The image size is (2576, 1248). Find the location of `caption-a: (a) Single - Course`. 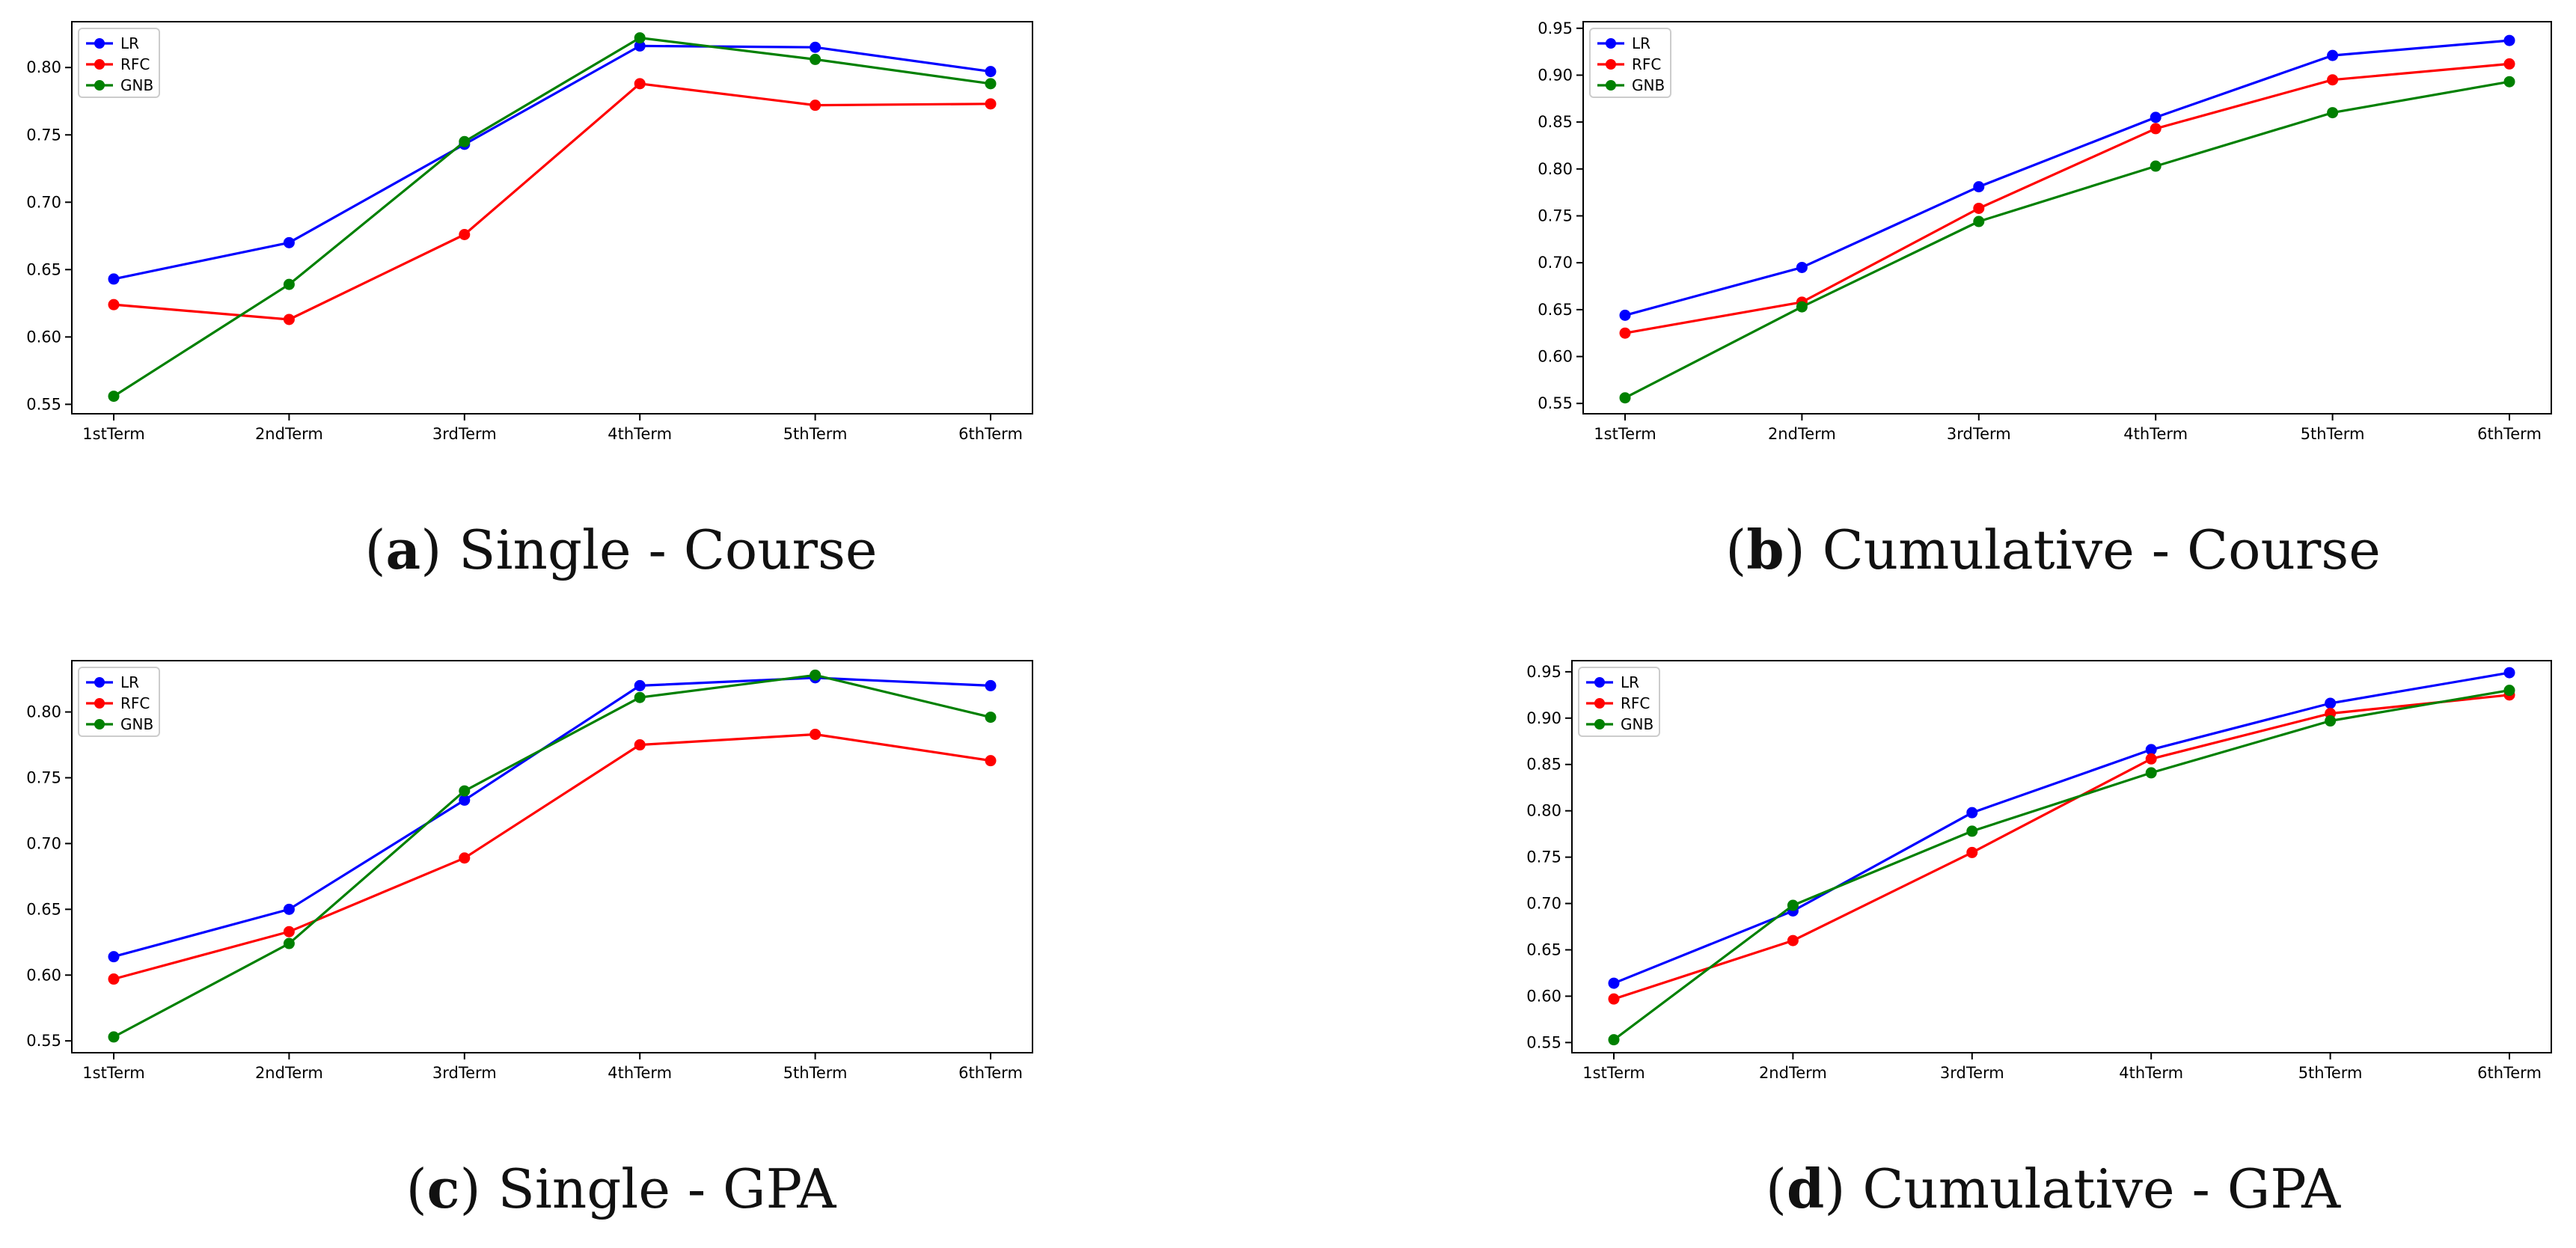

caption-a: (a) Single - Course is located at coordinates (621, 549).